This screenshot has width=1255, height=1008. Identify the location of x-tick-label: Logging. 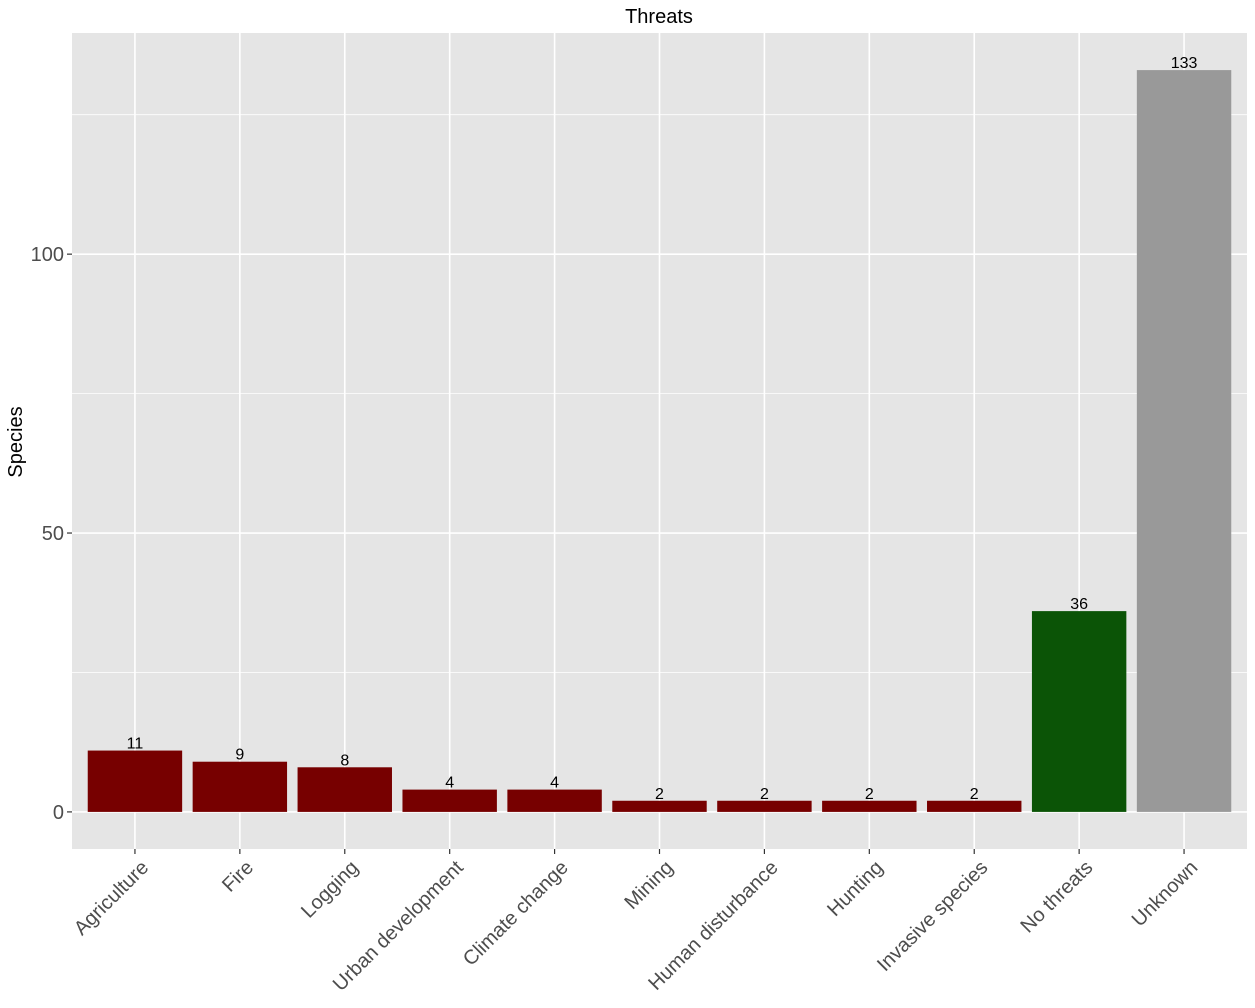
(330, 890).